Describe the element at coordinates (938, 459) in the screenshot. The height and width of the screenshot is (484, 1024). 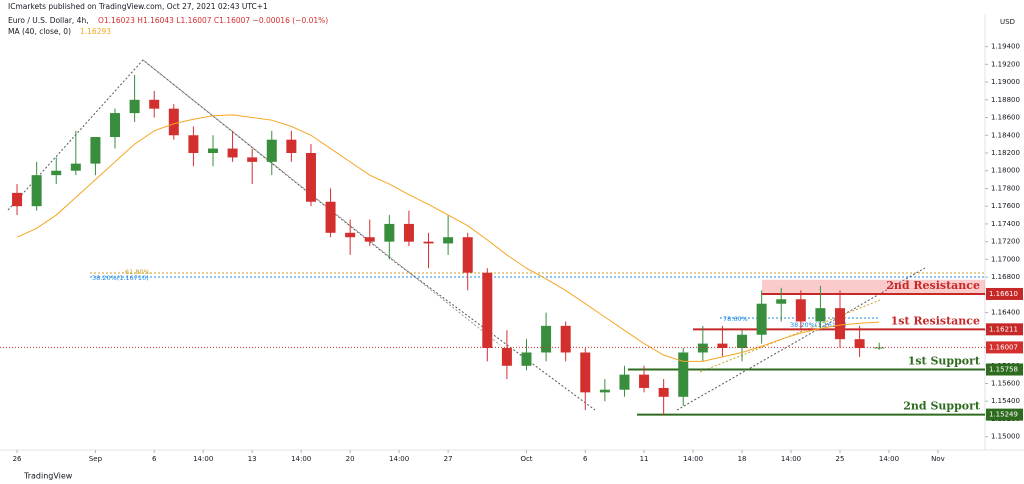
I see `x-tick-label: Nov` at that location.